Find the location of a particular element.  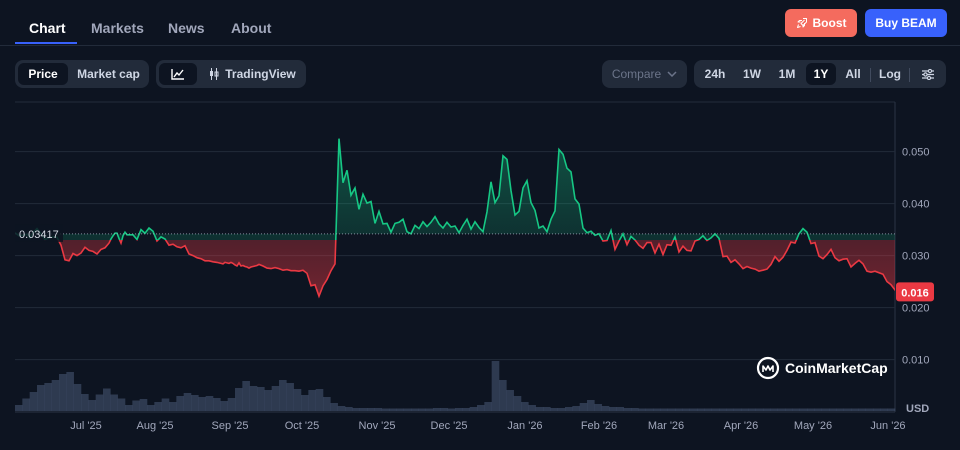

tab-about: About is located at coordinates (251, 28).